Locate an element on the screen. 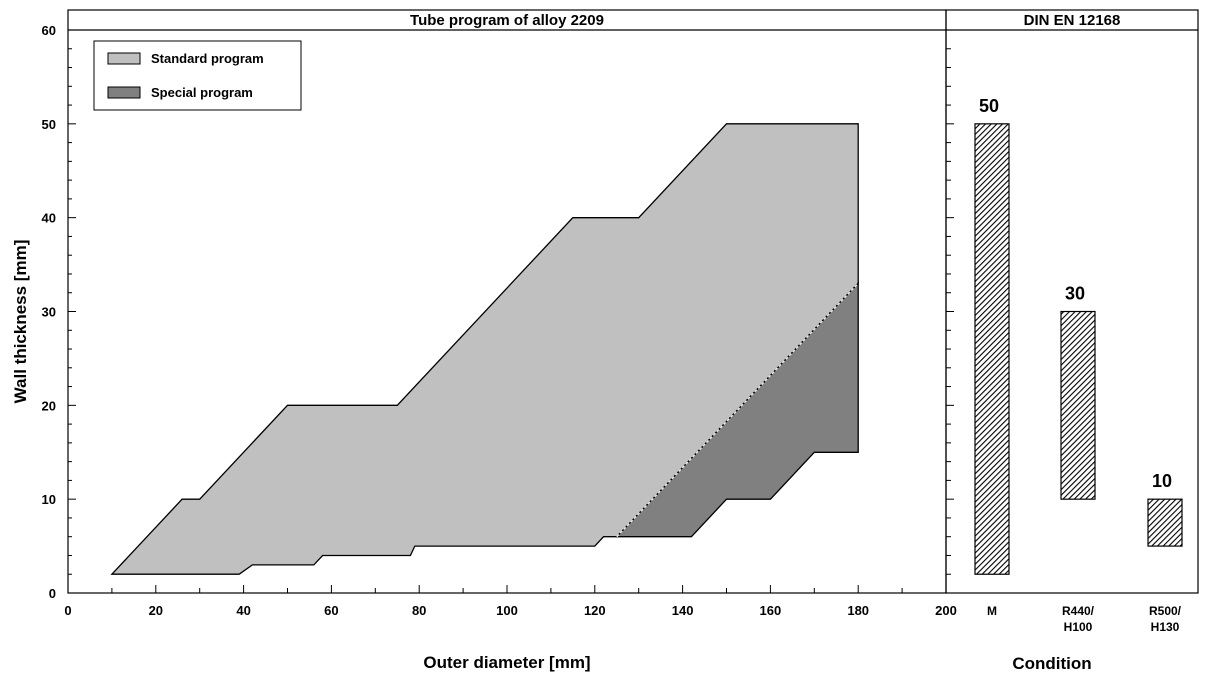 The height and width of the screenshot is (675, 1207). y-tick-label: 50 is located at coordinates (49, 124).